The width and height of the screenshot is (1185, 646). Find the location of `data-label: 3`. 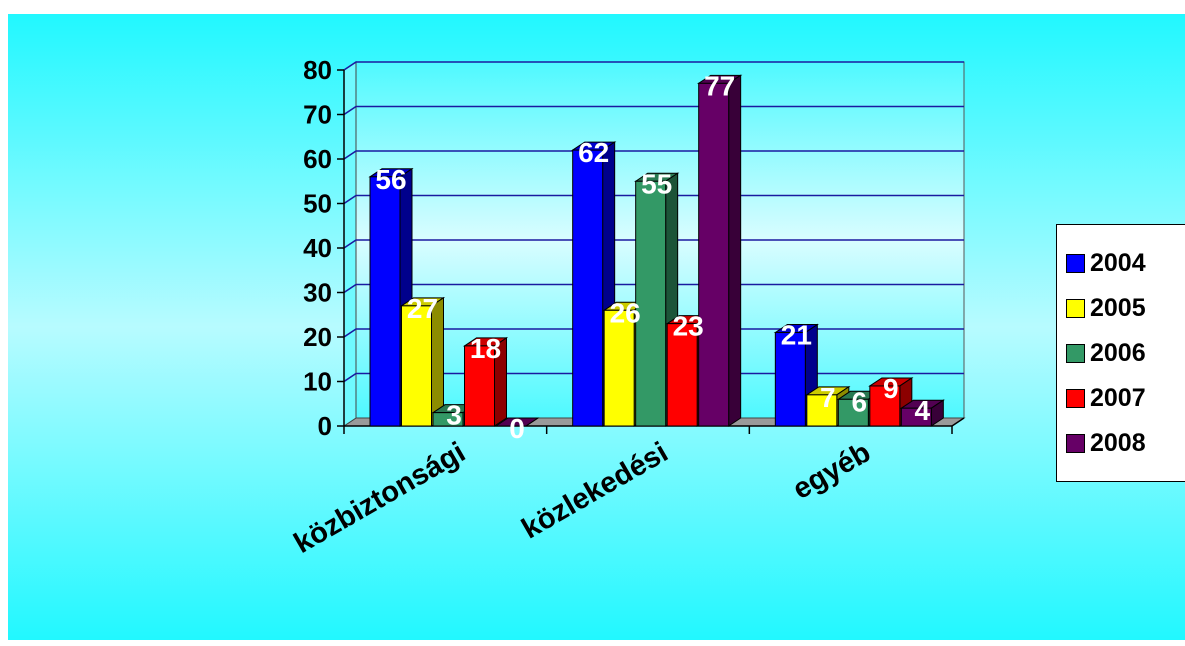

data-label: 3 is located at coordinates (454, 415).